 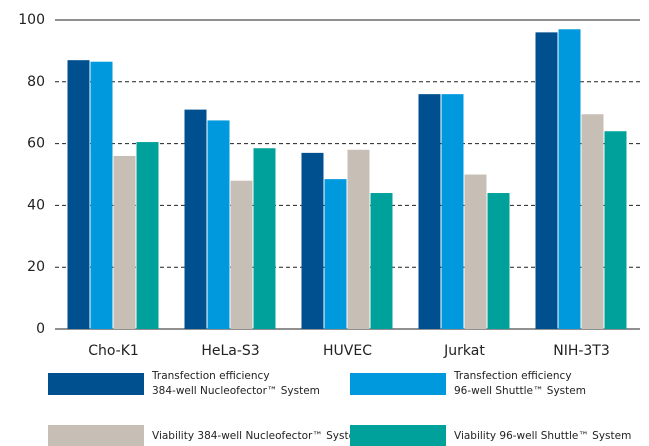 What do you see at coordinates (581, 351) in the screenshot?
I see `x-tick-label: NIH-3T3` at bounding box center [581, 351].